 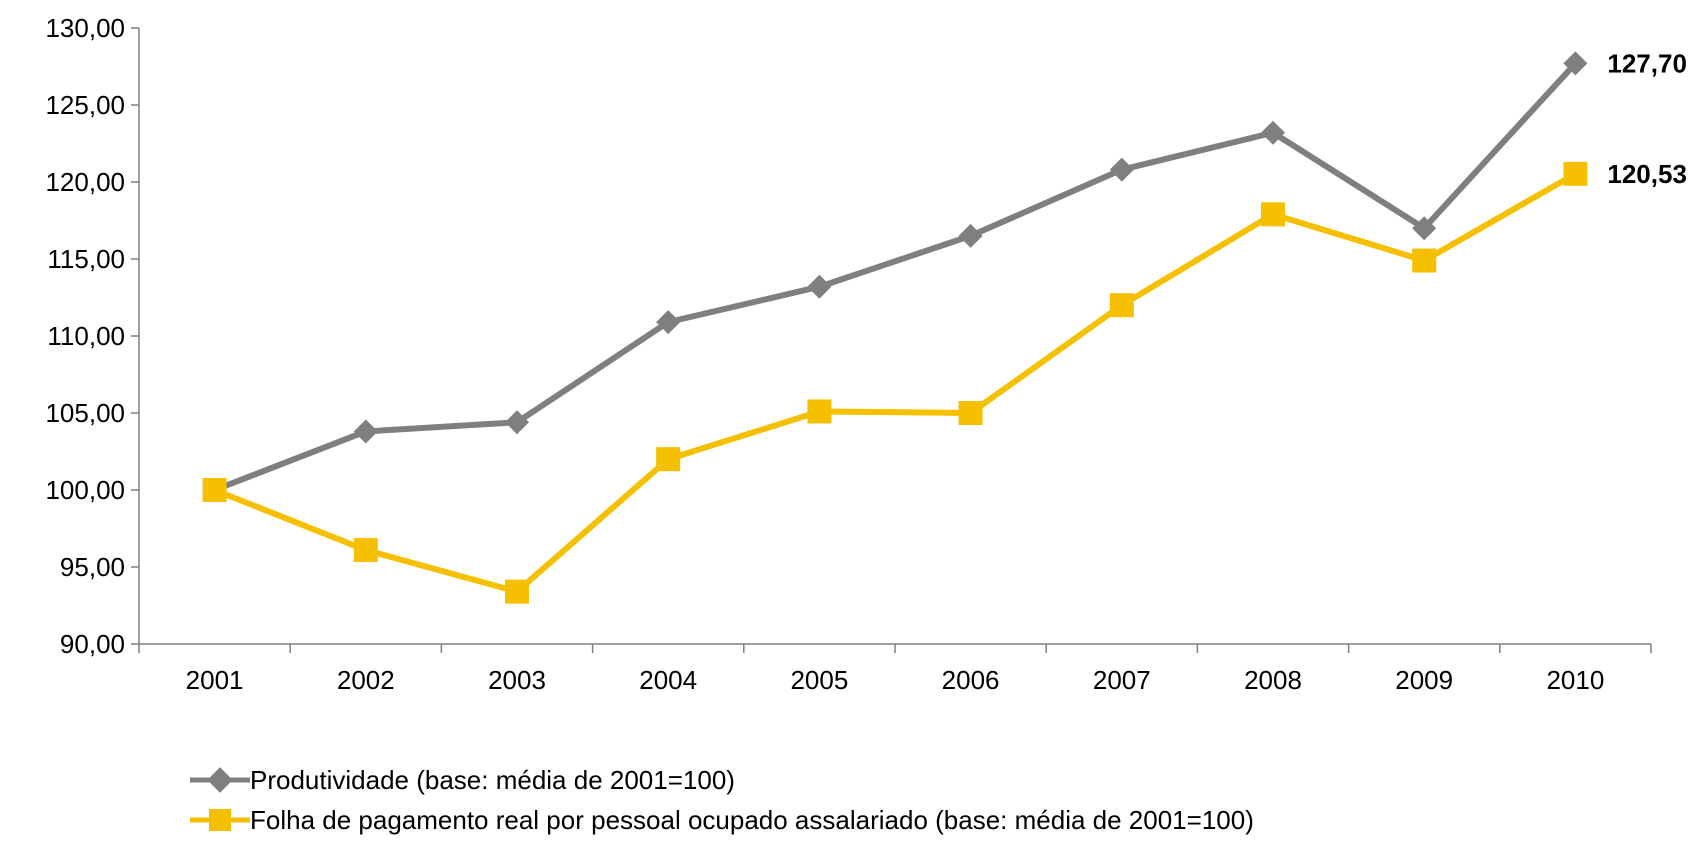 What do you see at coordinates (366, 680) in the screenshot?
I see `x-tick-label: 2002` at bounding box center [366, 680].